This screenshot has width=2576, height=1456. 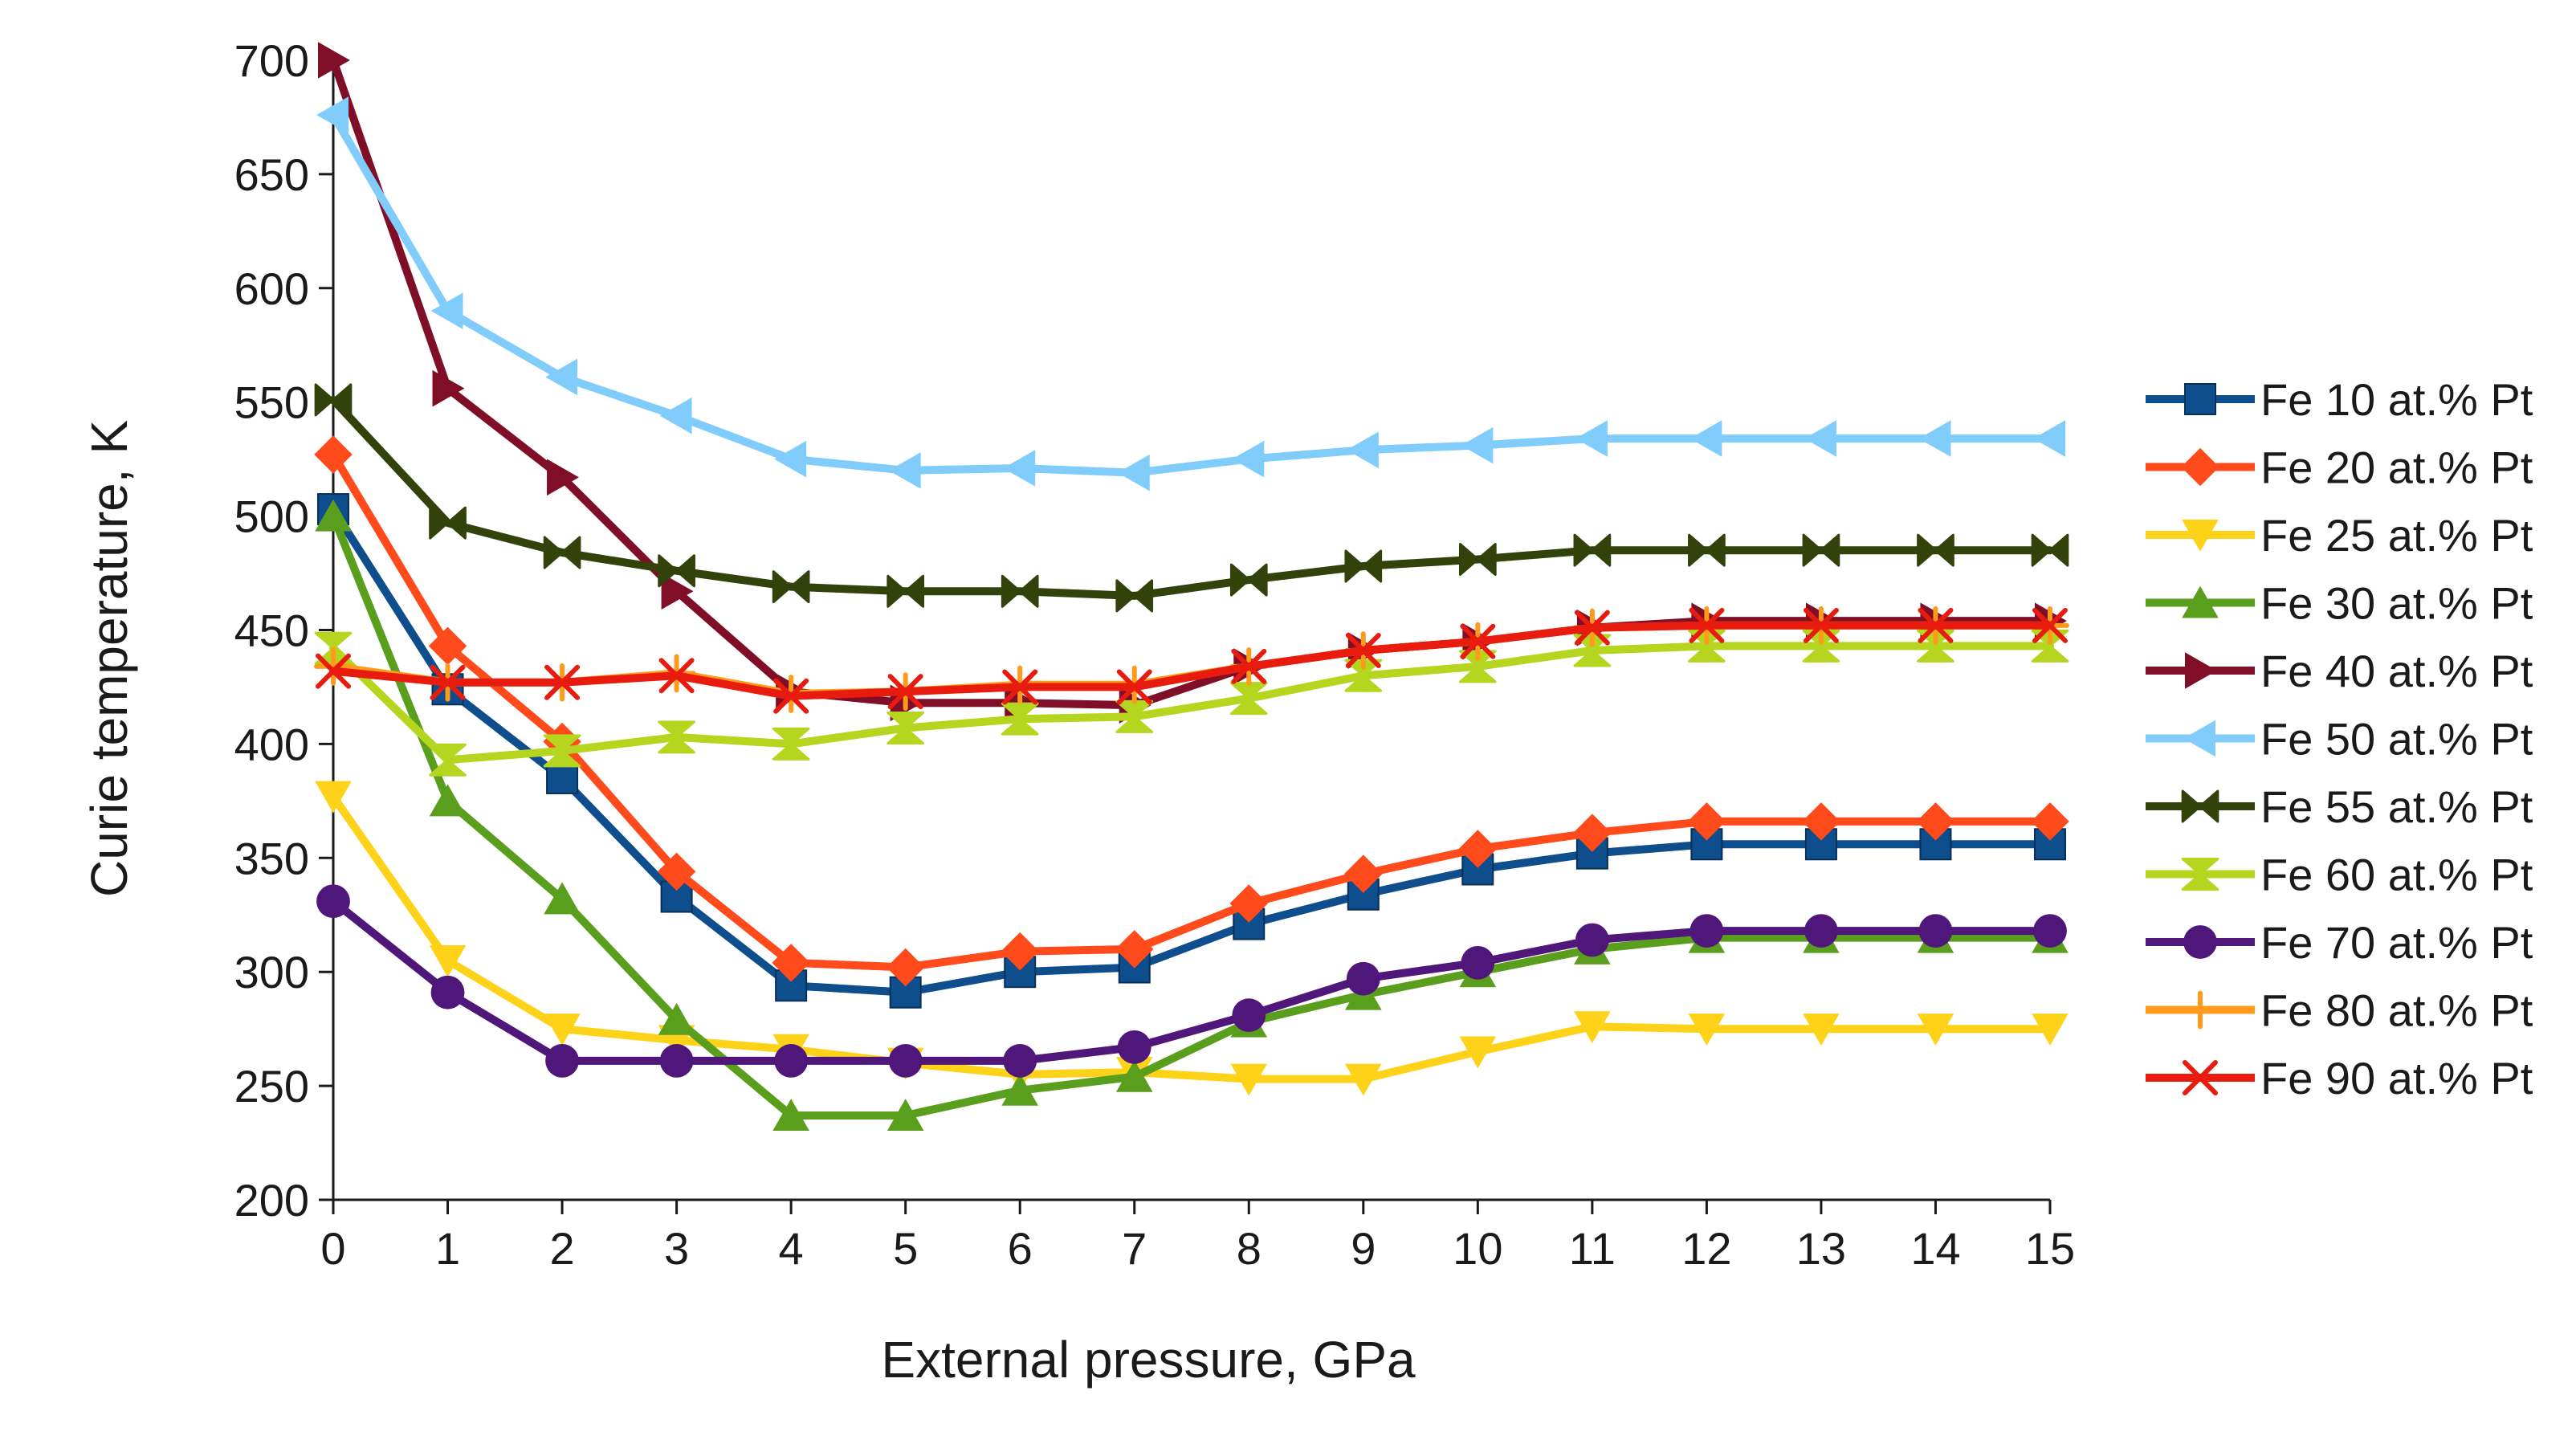 I want to click on y-axis-title: Curie temperature, K, so click(x=109, y=658).